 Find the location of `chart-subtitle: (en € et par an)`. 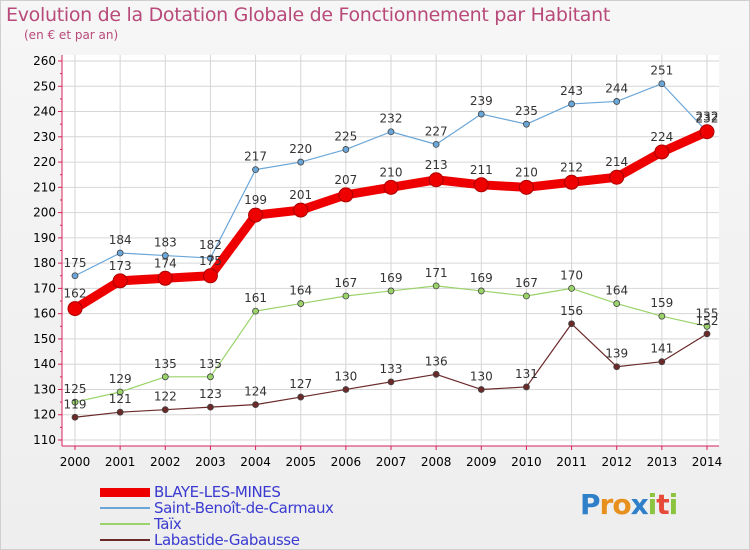

chart-subtitle: (en € et par an) is located at coordinates (71, 35).